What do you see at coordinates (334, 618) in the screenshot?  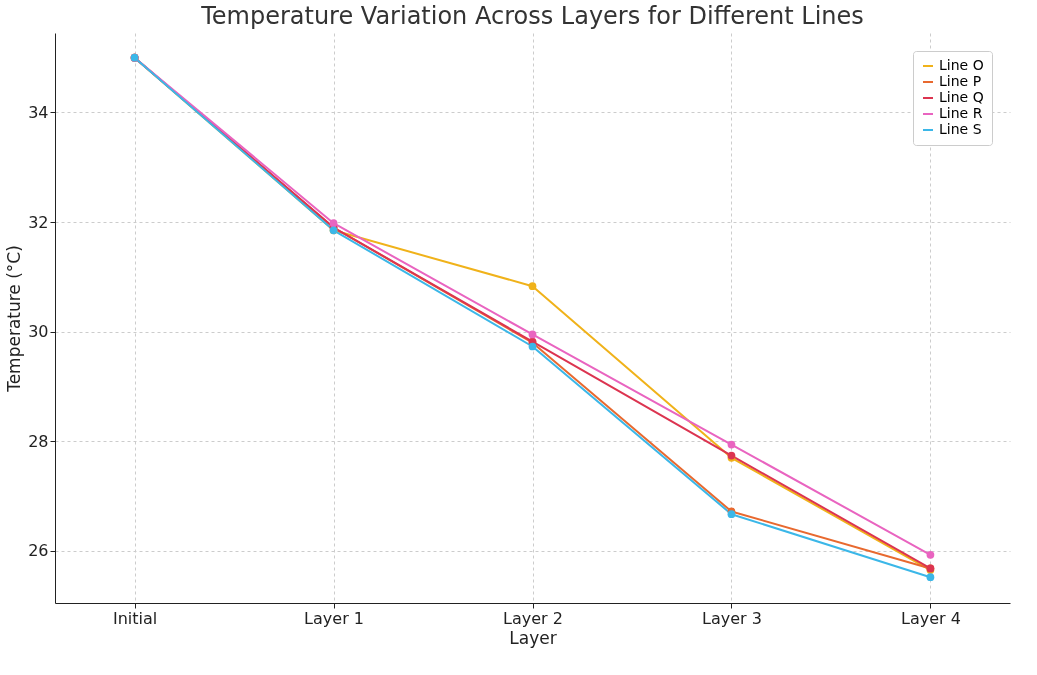 I see `x-tick-label: Layer 1` at bounding box center [334, 618].